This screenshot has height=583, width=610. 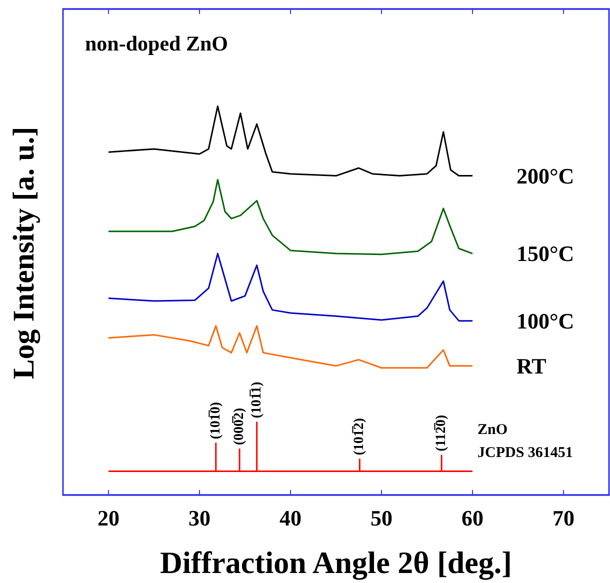 I want to click on x-tick-label: 20, so click(x=109, y=518).